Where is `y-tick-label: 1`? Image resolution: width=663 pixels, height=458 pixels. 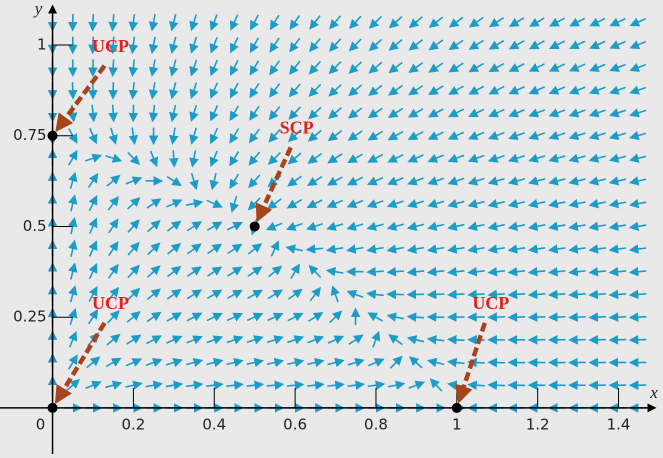 y-tick-label: 1 is located at coordinates (42, 45).